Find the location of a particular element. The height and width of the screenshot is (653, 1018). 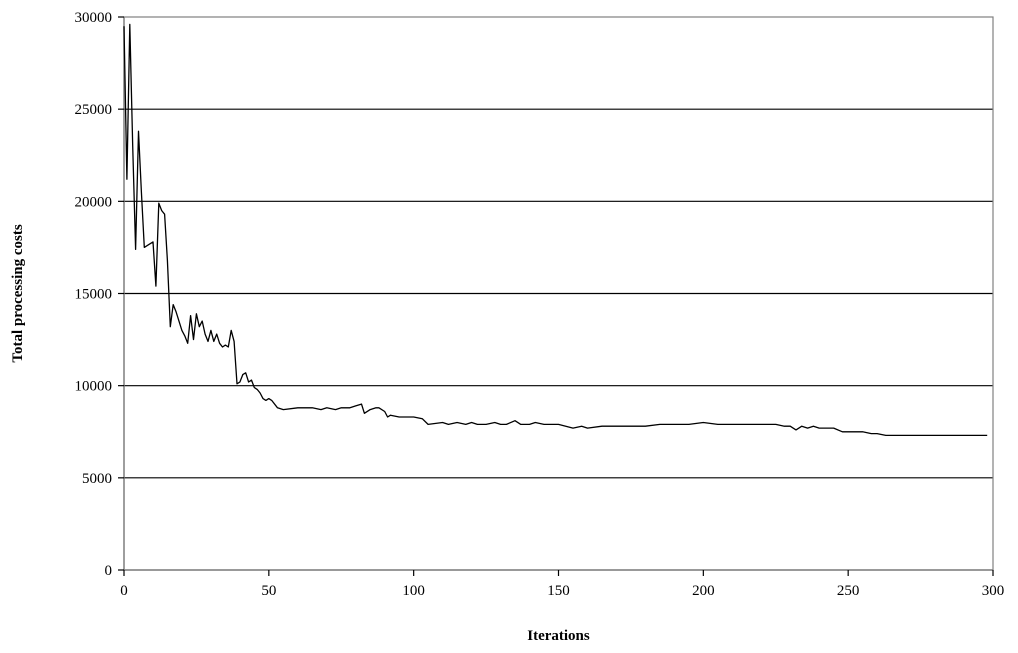

y-tick-label: 5000 is located at coordinates (97, 479).